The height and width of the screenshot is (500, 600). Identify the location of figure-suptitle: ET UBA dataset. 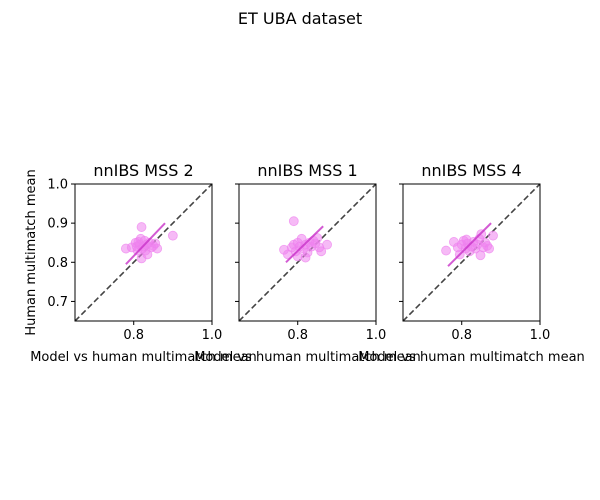
(300, 18).